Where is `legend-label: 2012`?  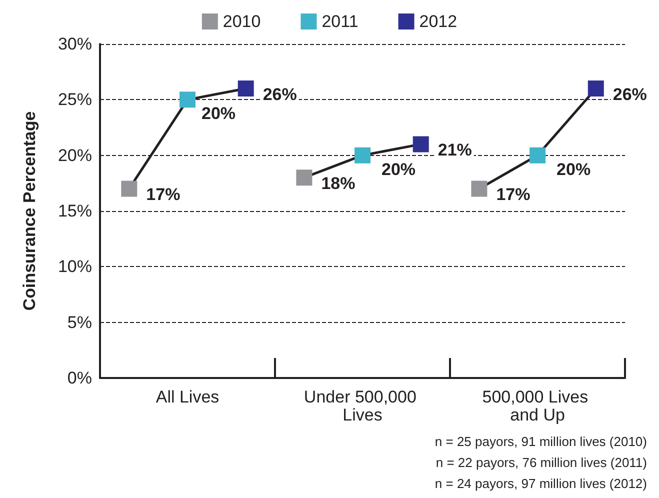 legend-label: 2012 is located at coordinates (438, 21).